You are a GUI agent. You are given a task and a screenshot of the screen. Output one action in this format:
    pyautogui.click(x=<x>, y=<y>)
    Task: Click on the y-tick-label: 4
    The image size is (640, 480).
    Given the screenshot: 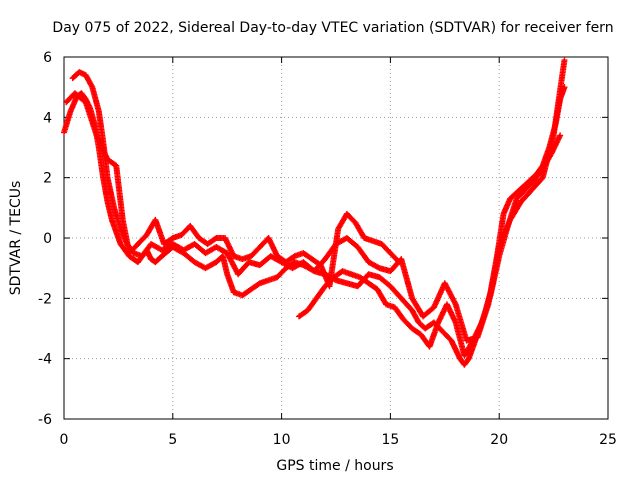 What is the action you would take?
    pyautogui.click(x=47, y=118)
    